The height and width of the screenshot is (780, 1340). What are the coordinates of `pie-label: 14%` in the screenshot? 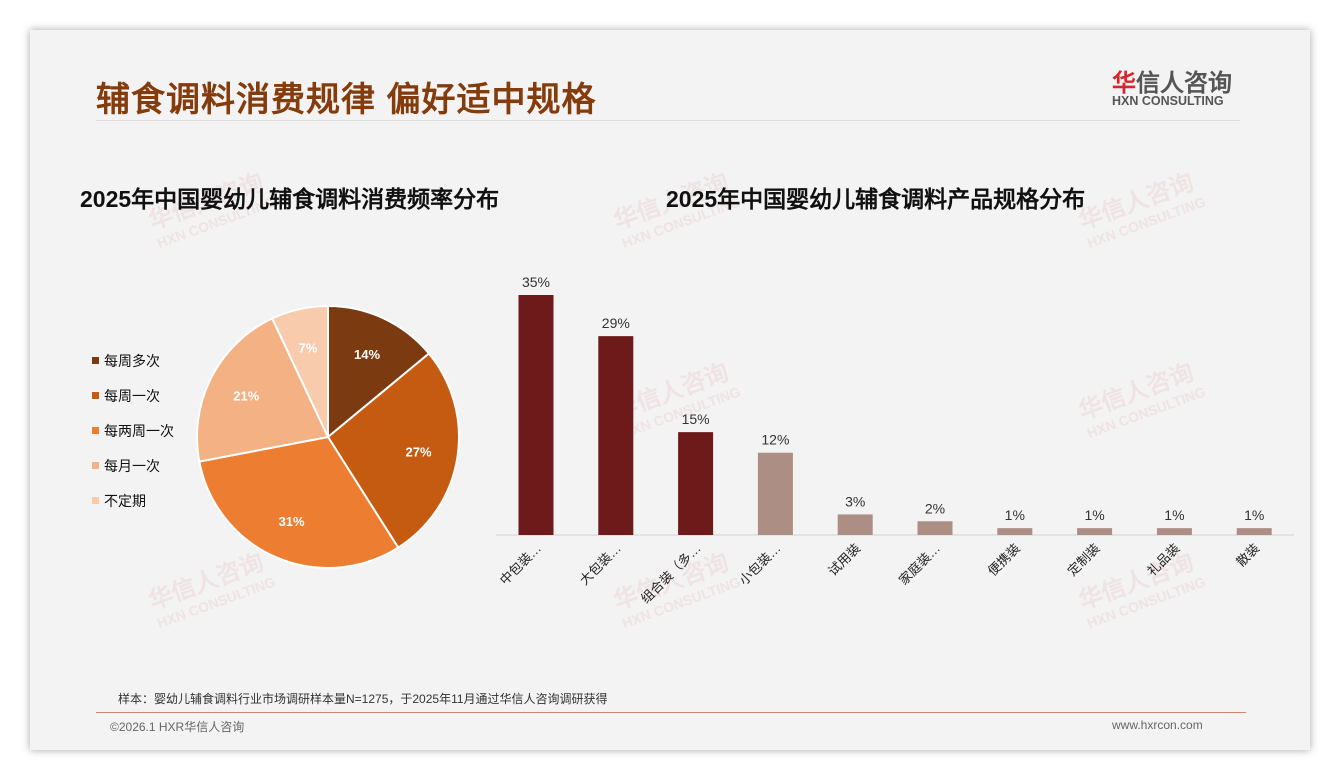 It's located at (367, 354).